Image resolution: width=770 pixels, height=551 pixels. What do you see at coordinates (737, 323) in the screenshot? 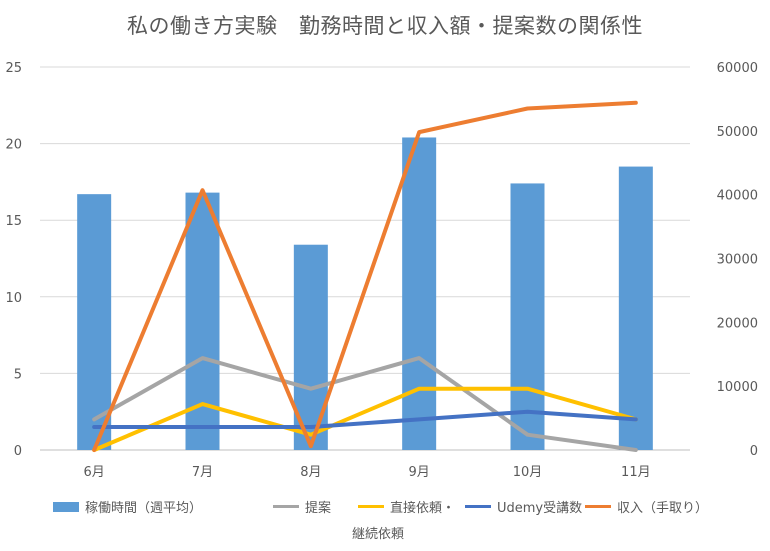
I see `y-right-tick-label: 20000` at bounding box center [737, 323].